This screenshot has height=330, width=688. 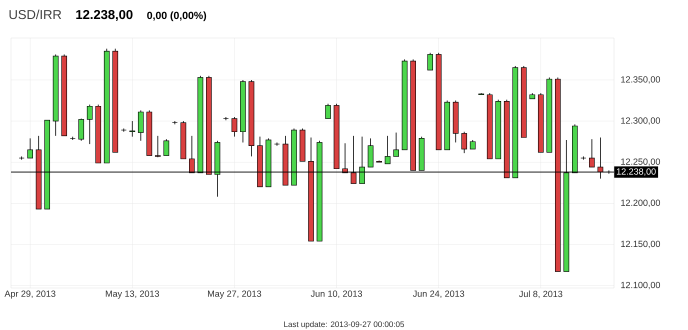 I want to click on y-tick-label: 12.350,00, so click(x=640, y=80).